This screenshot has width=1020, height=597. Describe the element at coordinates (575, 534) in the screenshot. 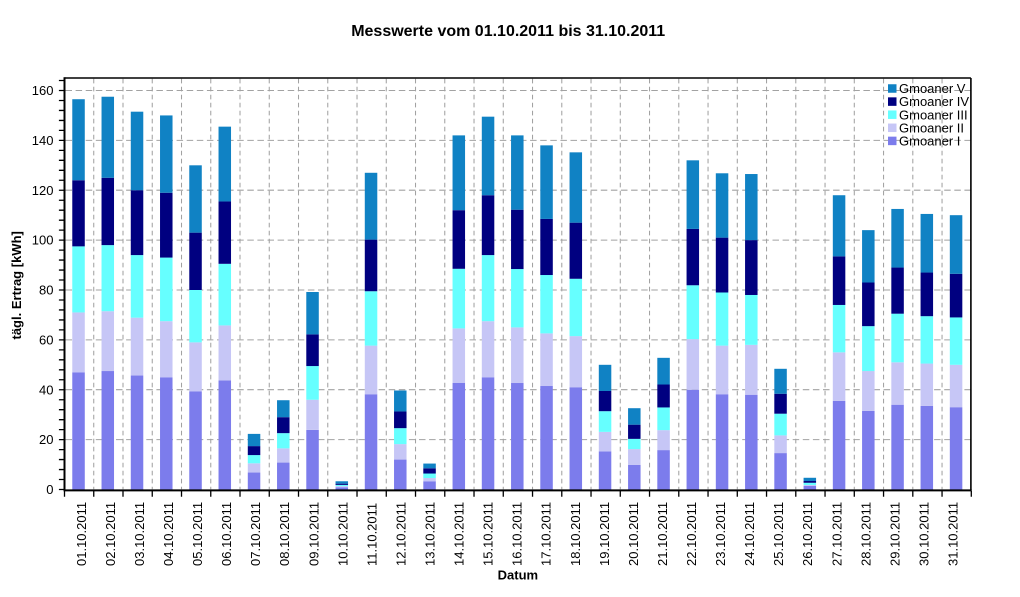

I see `svg-text: 18.10.2011` at that location.